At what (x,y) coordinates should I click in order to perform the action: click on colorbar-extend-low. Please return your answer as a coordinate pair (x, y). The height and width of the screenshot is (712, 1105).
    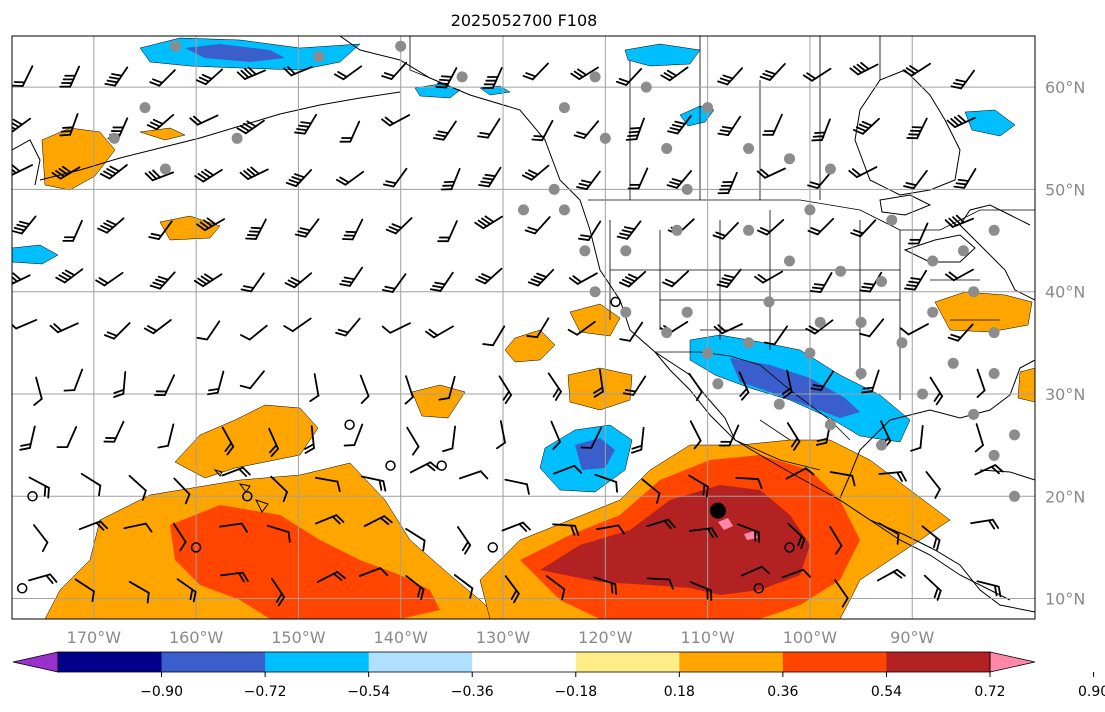
    Looking at the image, I should click on (35, 662).